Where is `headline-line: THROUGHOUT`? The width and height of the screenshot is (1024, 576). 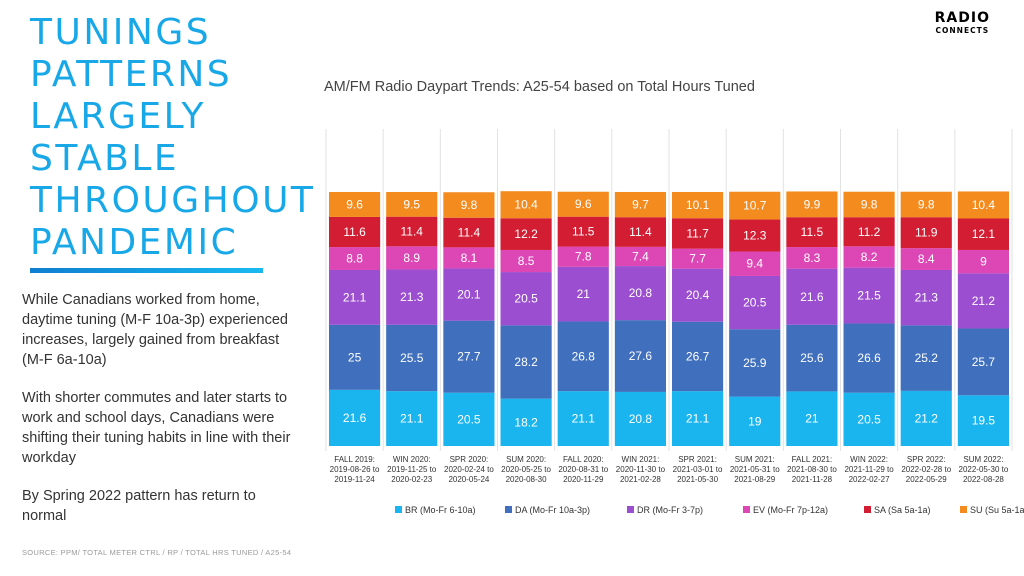
headline-line: THROUGHOUT is located at coordinates (173, 200).